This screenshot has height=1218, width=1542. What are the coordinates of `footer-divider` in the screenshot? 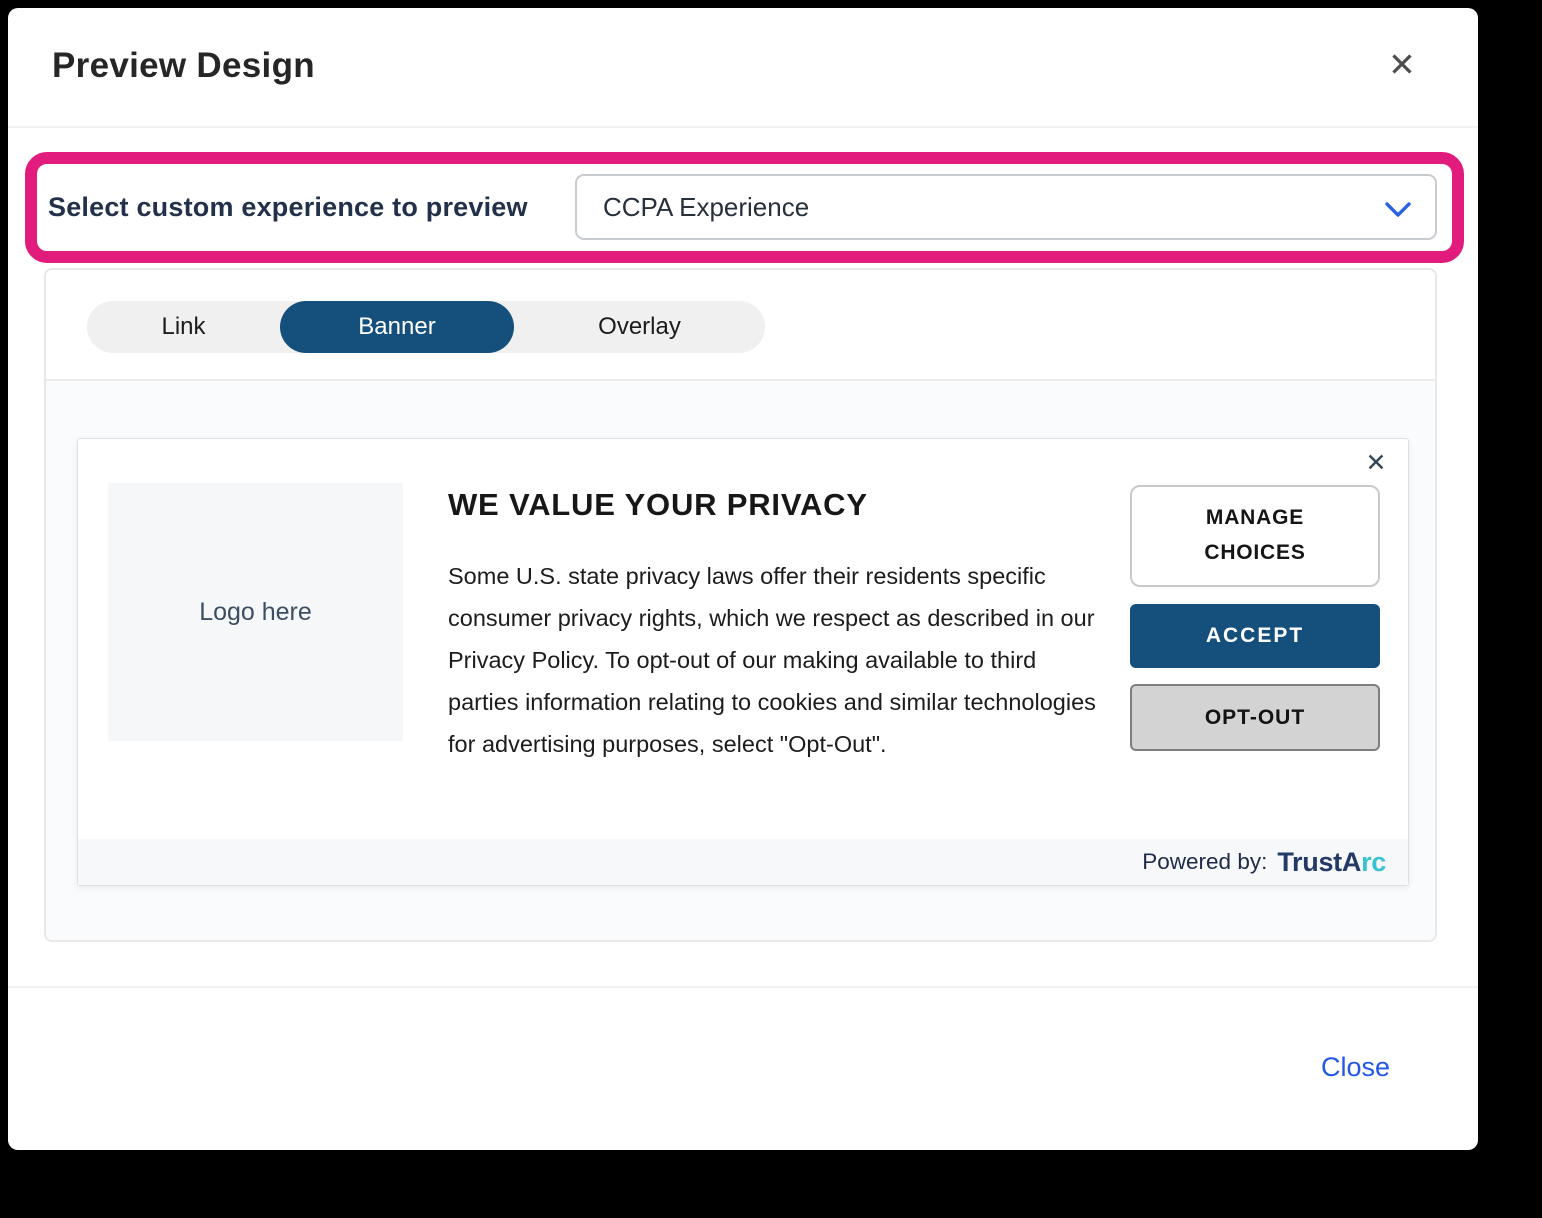 It's located at (743, 987).